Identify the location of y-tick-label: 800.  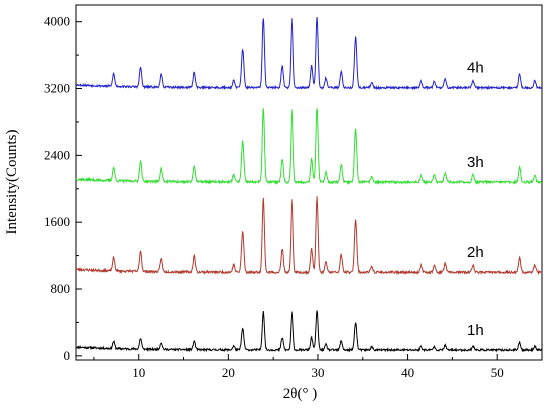
(61, 288).